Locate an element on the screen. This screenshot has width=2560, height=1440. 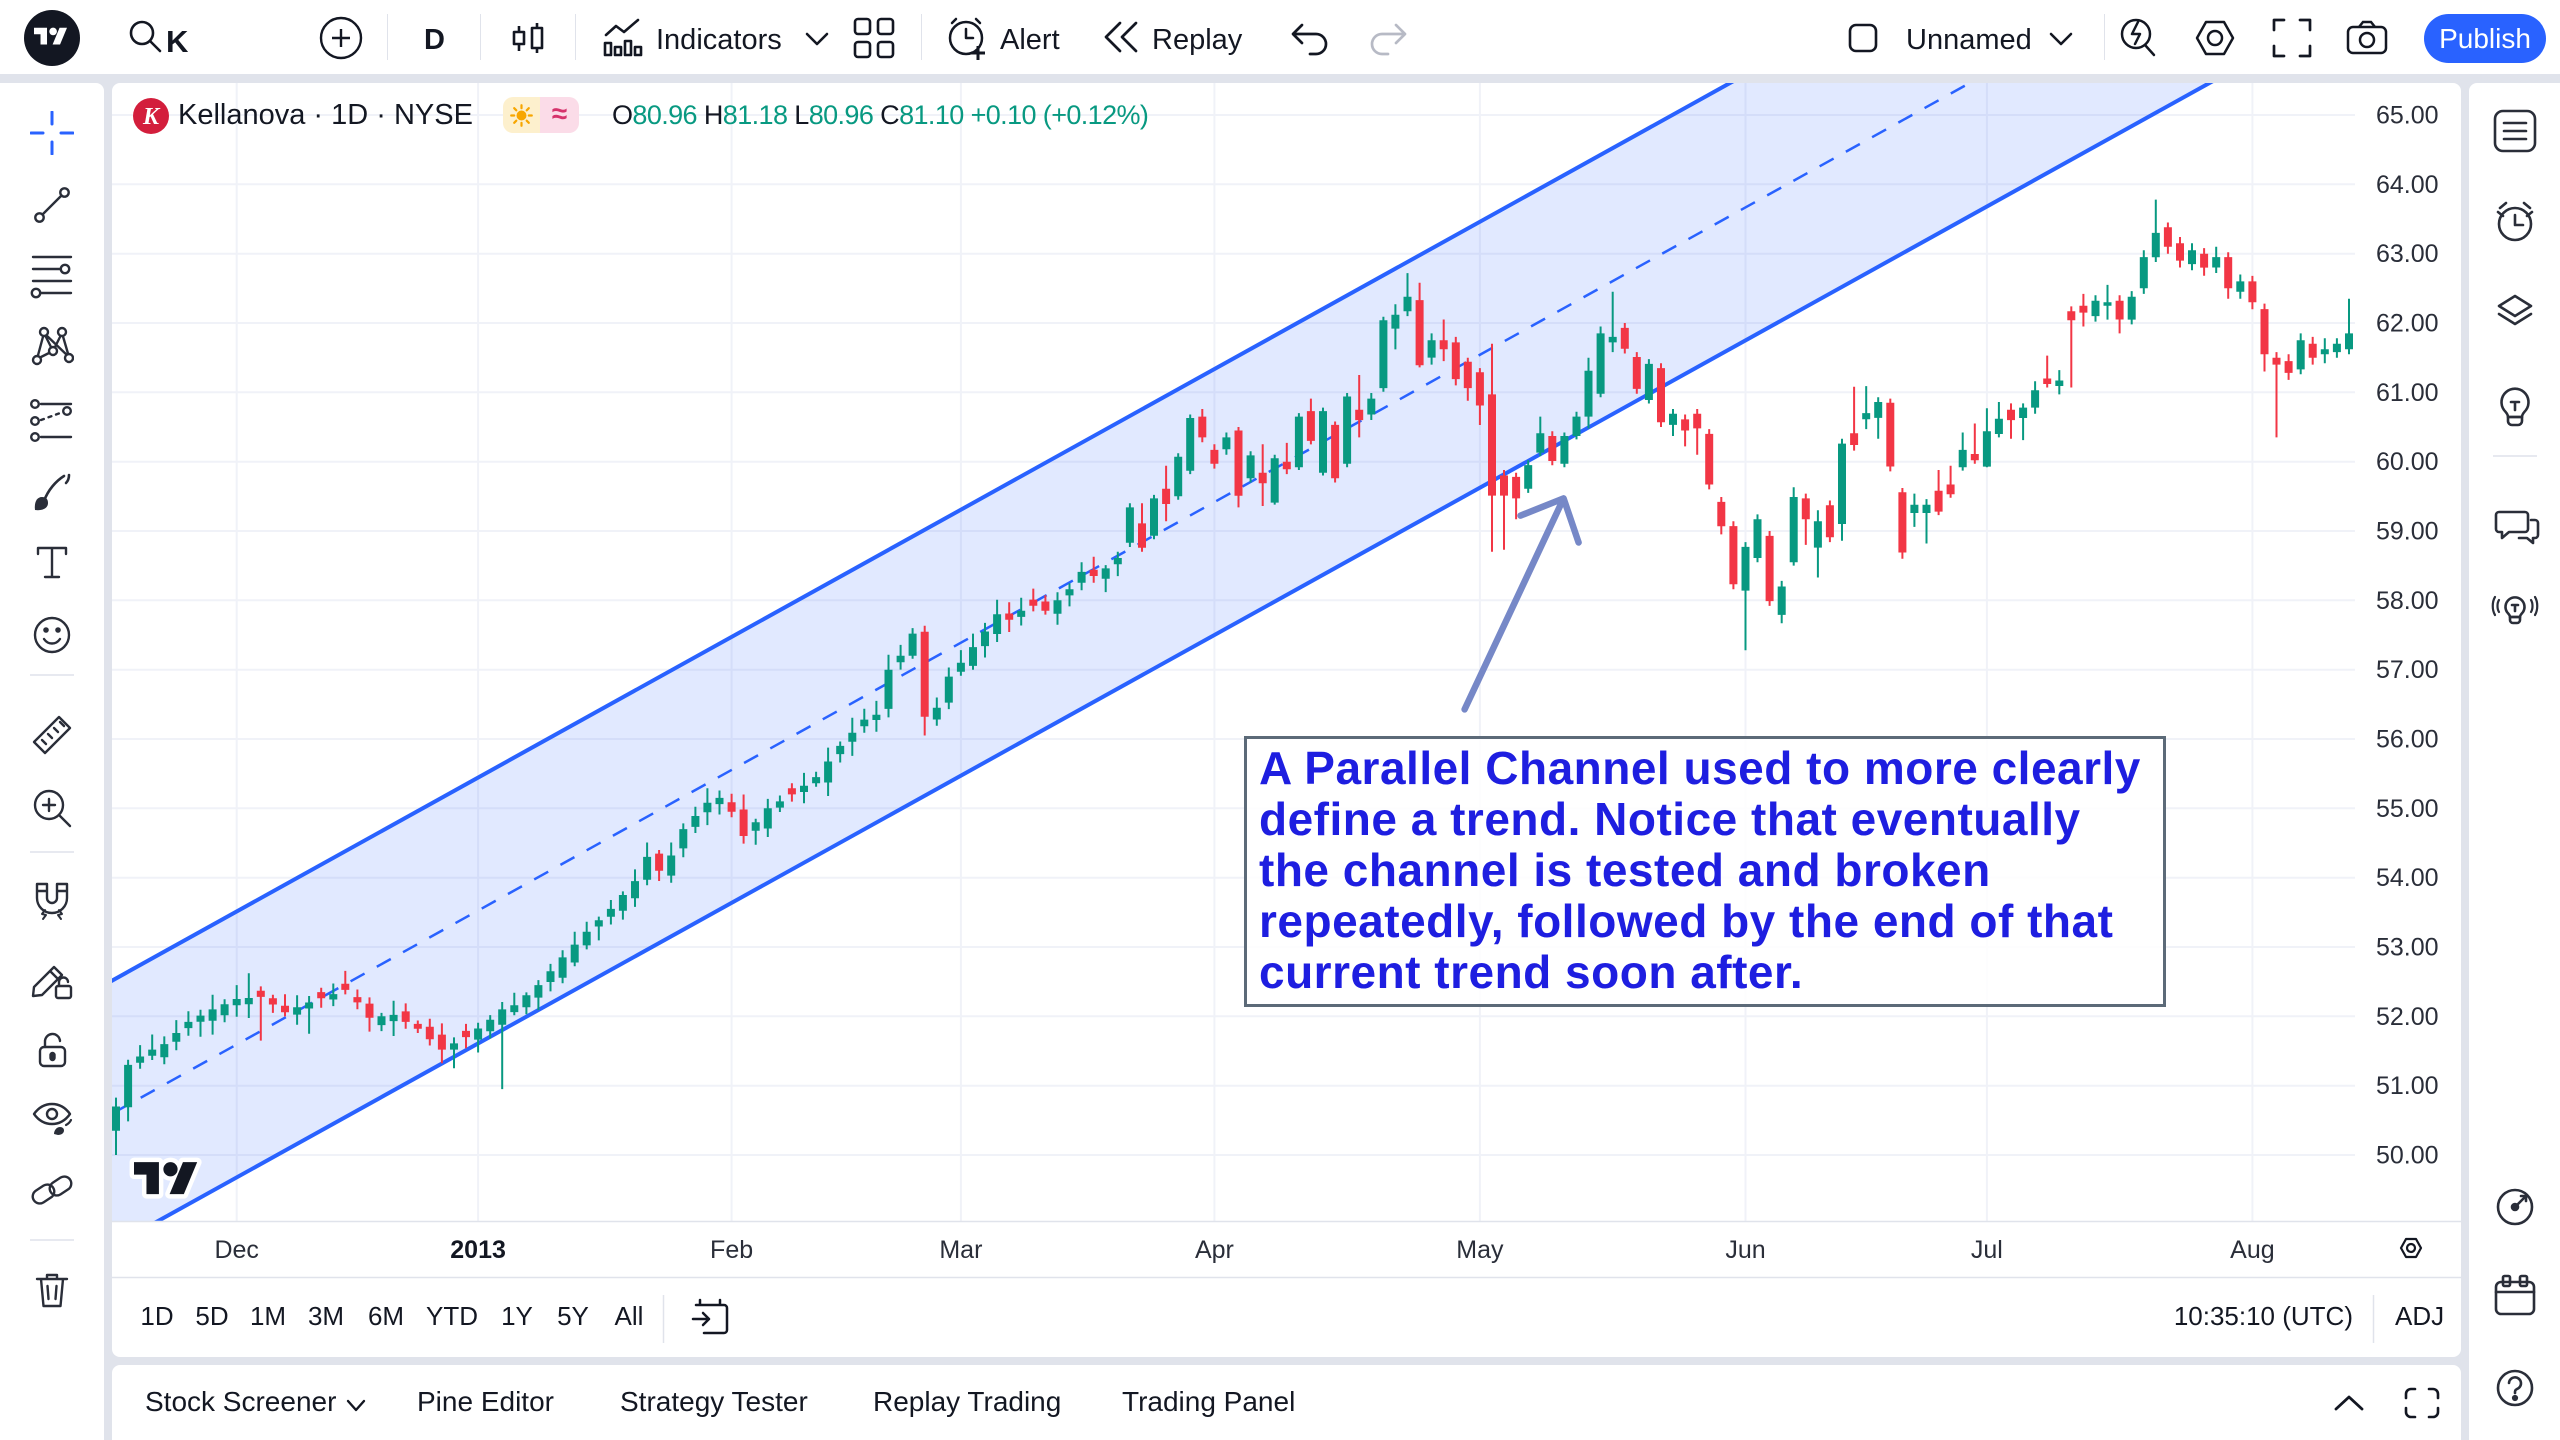
svg-text: 1Y is located at coordinates (517, 1316).